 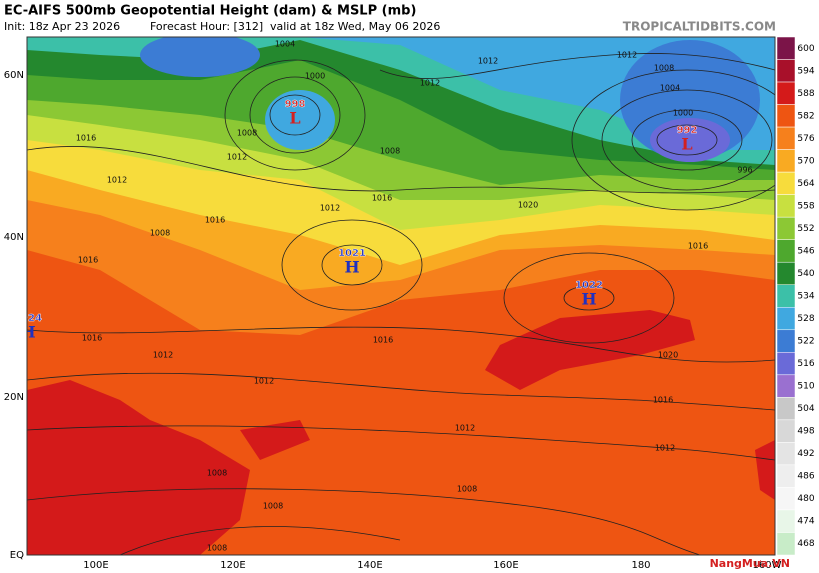 What do you see at coordinates (805, 161) in the screenshot?
I see `colorbar-label: 570` at bounding box center [805, 161].